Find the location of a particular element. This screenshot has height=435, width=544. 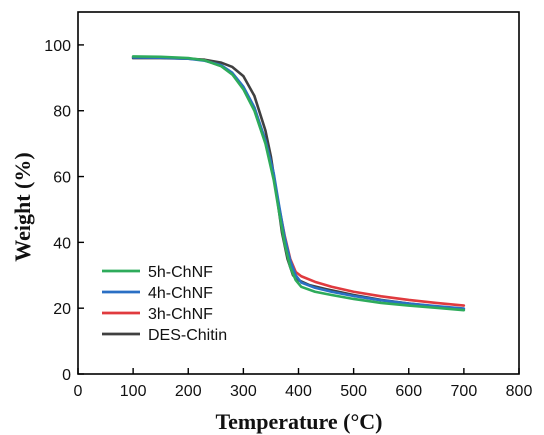

legend-label: DES-Chitin is located at coordinates (187, 335).